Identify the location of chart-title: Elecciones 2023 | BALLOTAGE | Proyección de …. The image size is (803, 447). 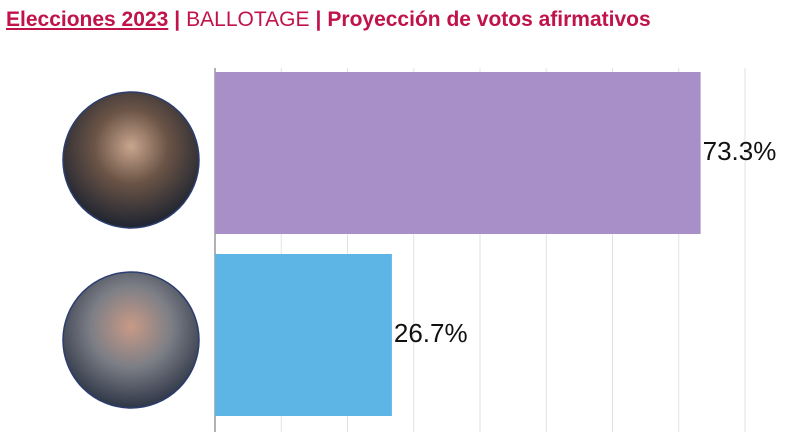
(328, 20).